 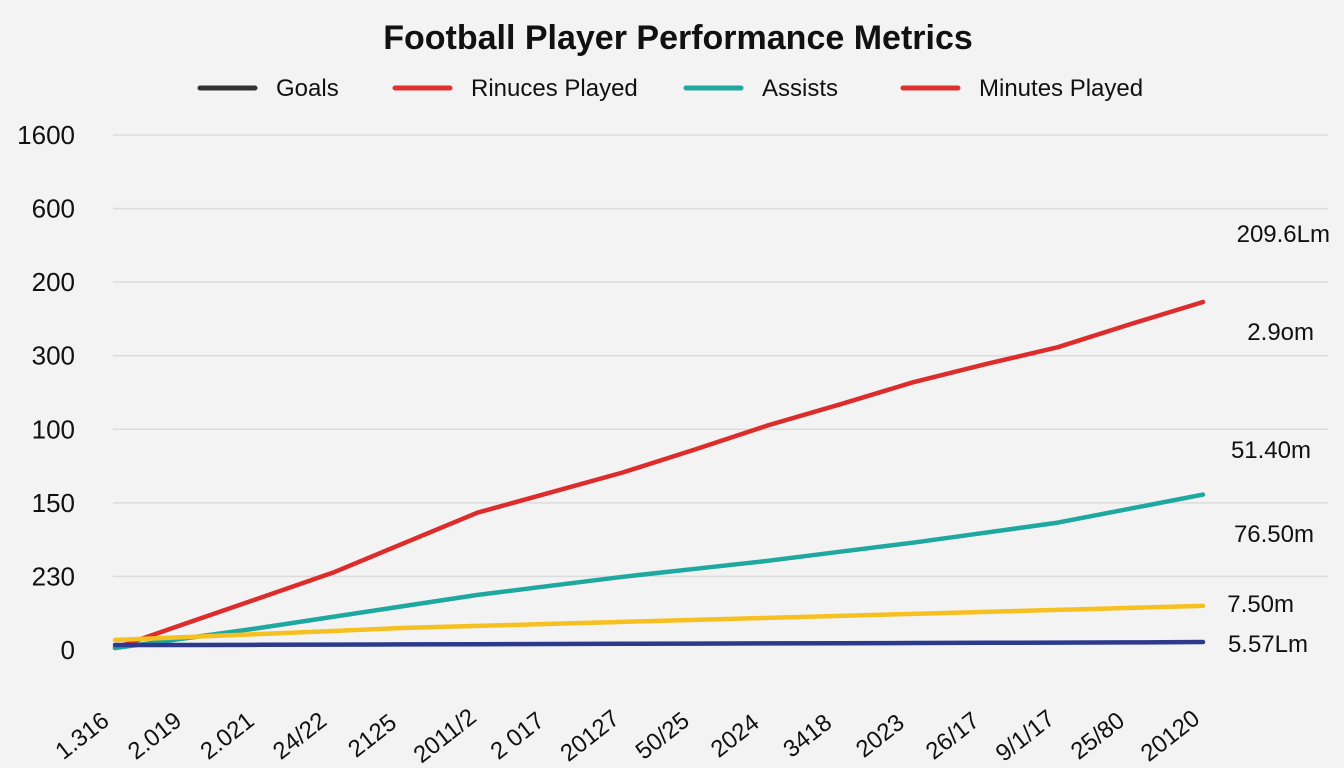 I want to click on legend-label-2: Assists, so click(x=800, y=88).